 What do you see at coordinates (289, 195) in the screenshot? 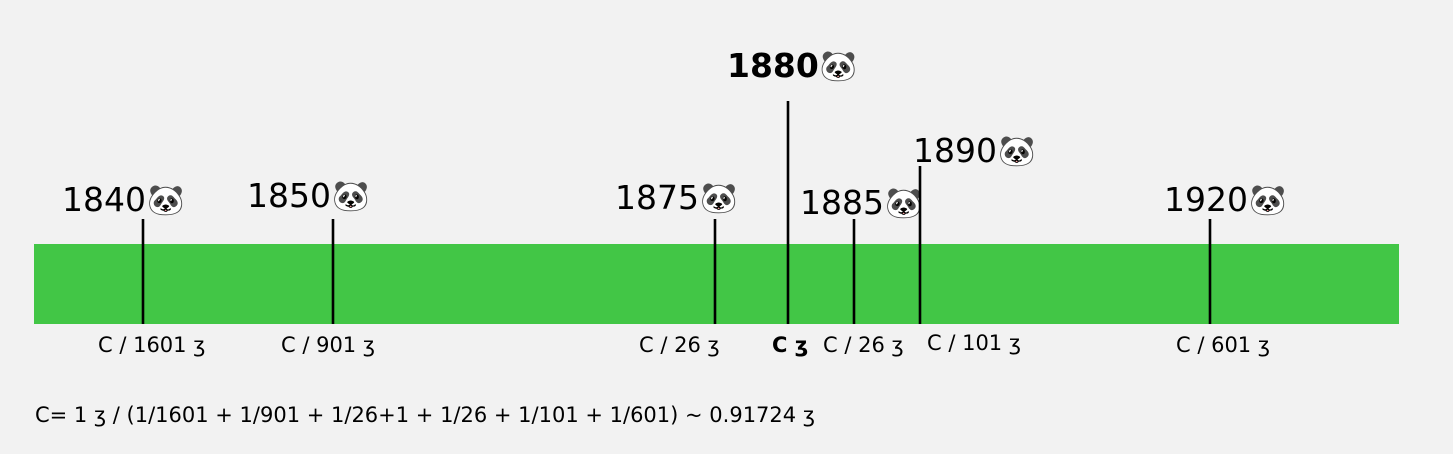
I see `marker-year-label: 1850` at bounding box center [289, 195].